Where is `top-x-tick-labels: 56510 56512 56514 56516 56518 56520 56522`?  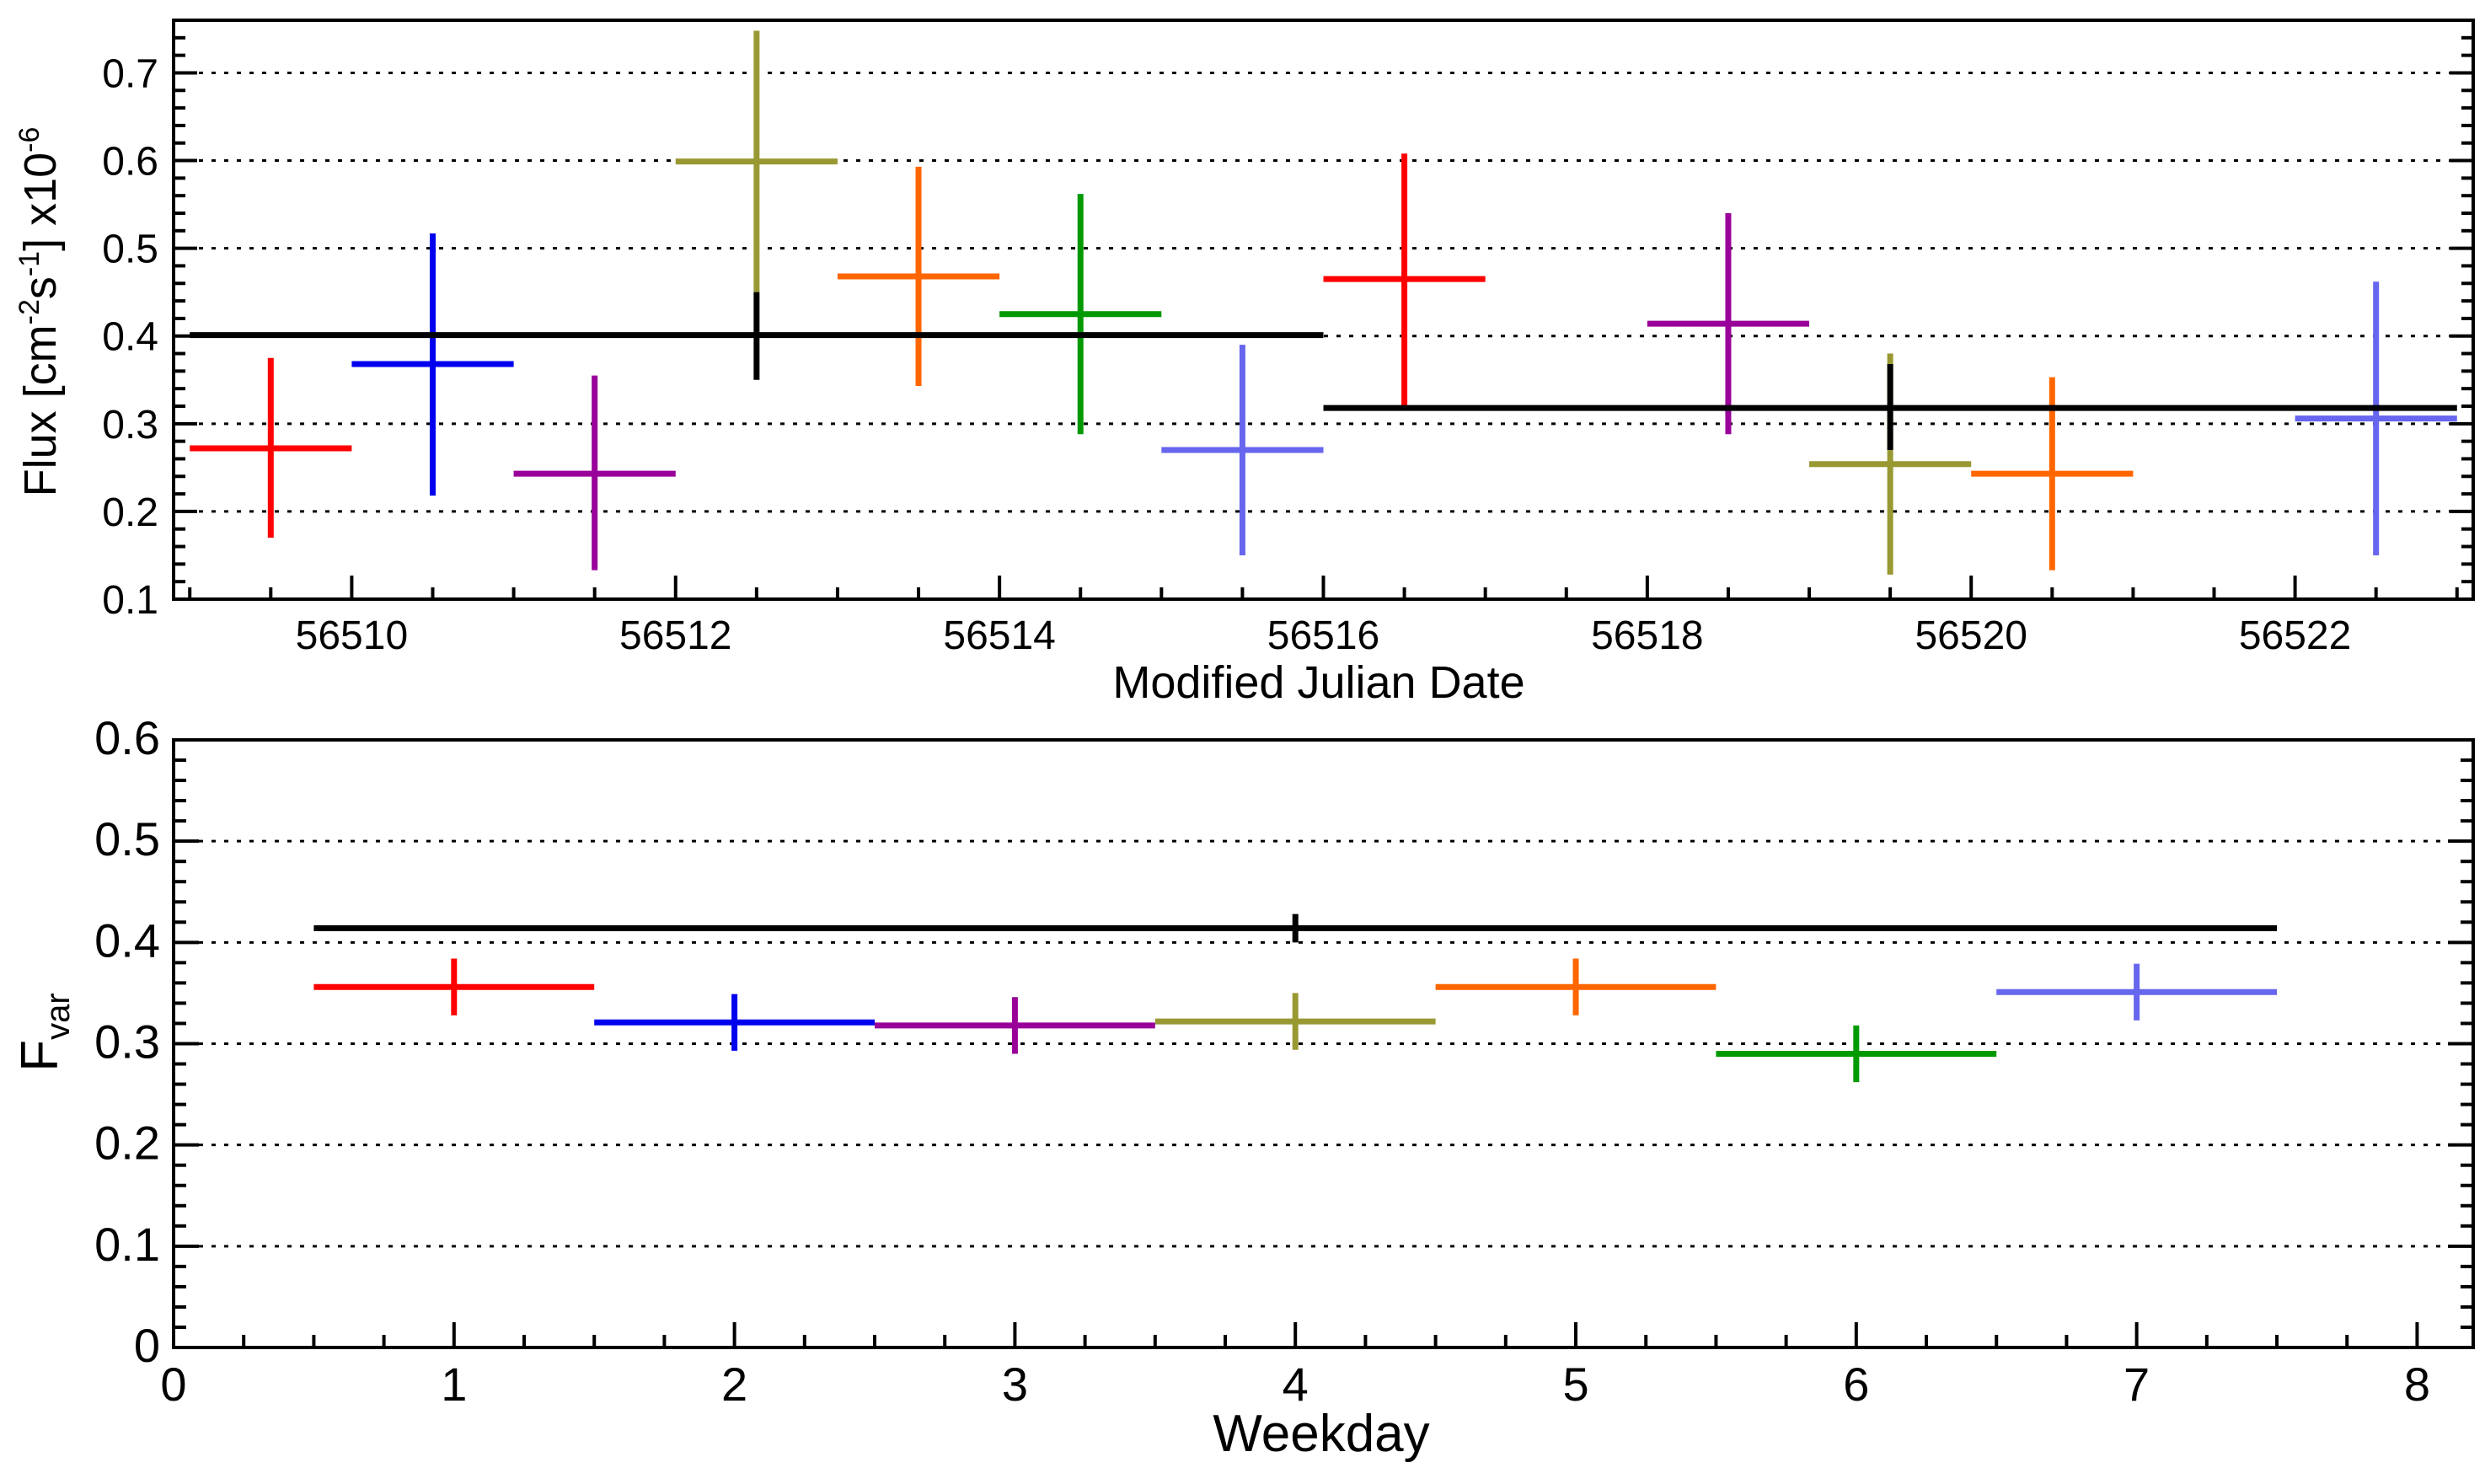 top-x-tick-labels: 56510 56512 56514 56516 56518 56520 56522 is located at coordinates (1324, 635).